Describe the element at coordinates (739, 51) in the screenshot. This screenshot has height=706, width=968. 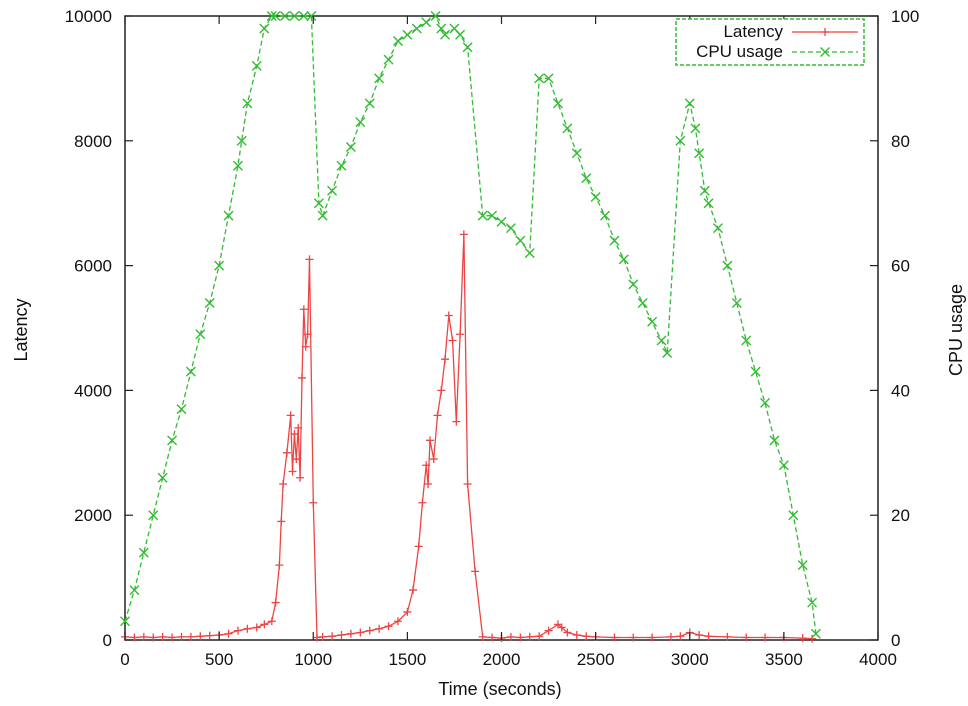
I see `legend-label: CPU usage` at that location.